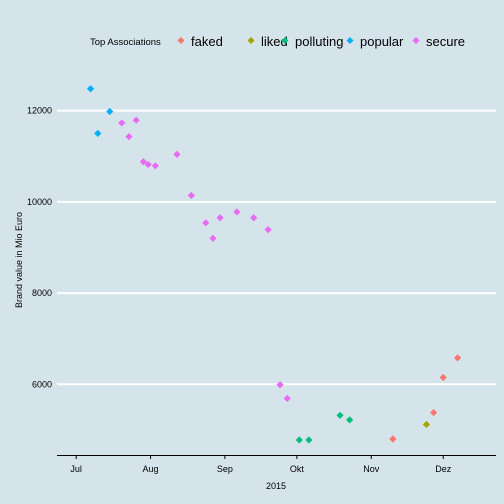 The image size is (504, 504). I want to click on legend-item-polluting: polluting, so click(312, 41).